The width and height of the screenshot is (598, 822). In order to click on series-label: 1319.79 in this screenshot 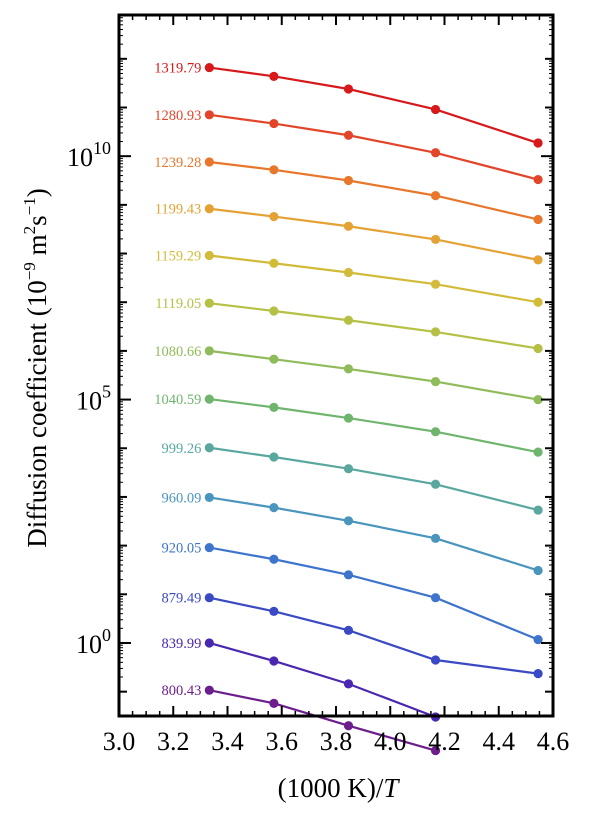, I will do `click(177, 69)`.